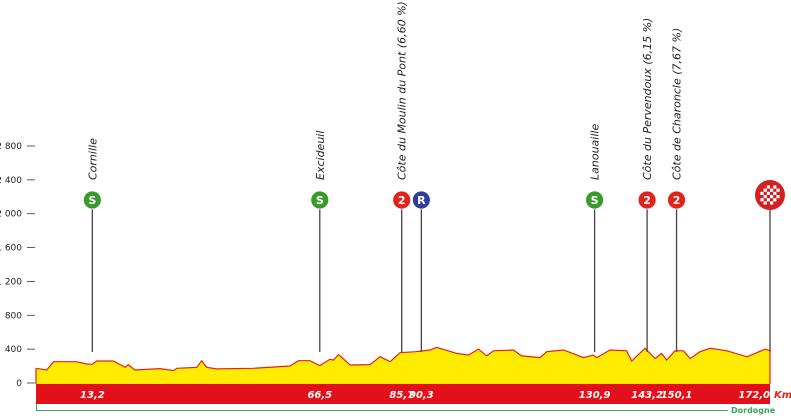 Image resolution: width=791 pixels, height=420 pixels. I want to click on marker-symbol: R, so click(421, 200).